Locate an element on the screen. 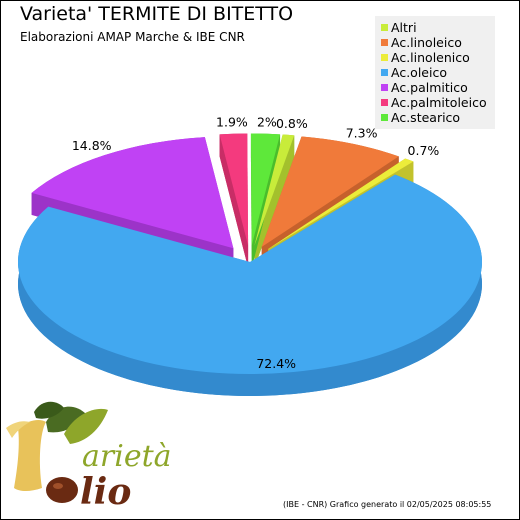 The width and height of the screenshot is (520, 520). varieta-olio-logo: arietà lio is located at coordinates (89, 457).